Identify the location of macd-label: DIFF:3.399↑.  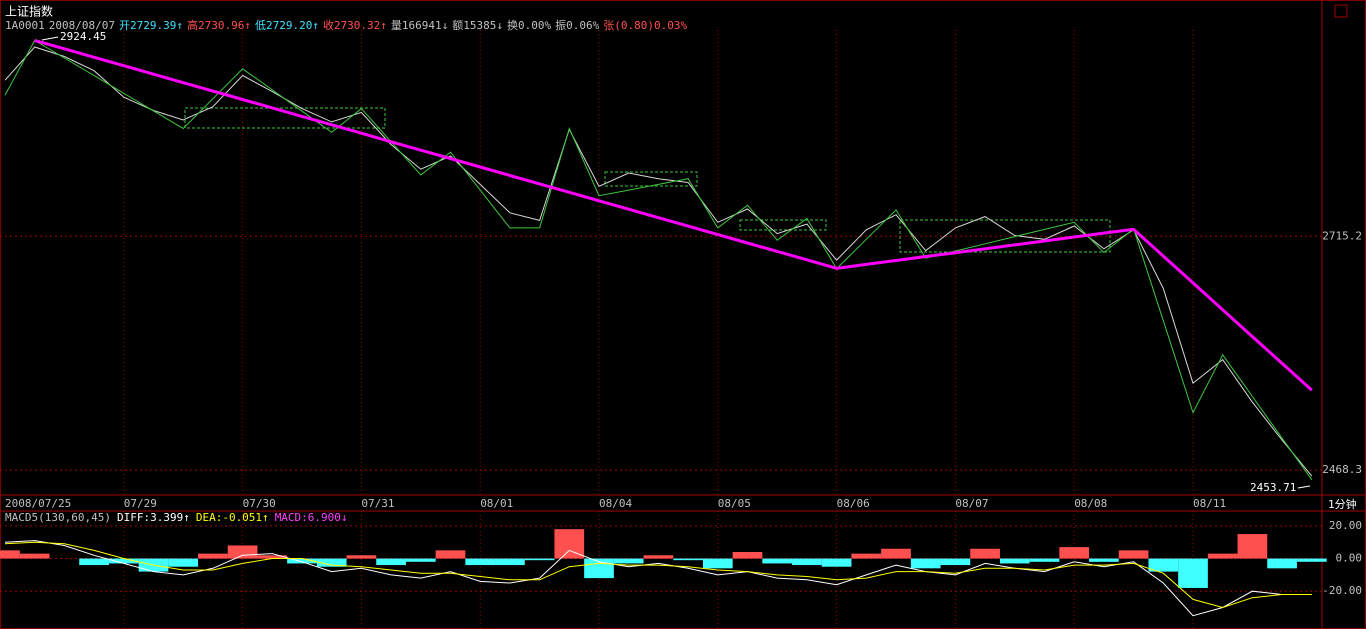
(153, 517).